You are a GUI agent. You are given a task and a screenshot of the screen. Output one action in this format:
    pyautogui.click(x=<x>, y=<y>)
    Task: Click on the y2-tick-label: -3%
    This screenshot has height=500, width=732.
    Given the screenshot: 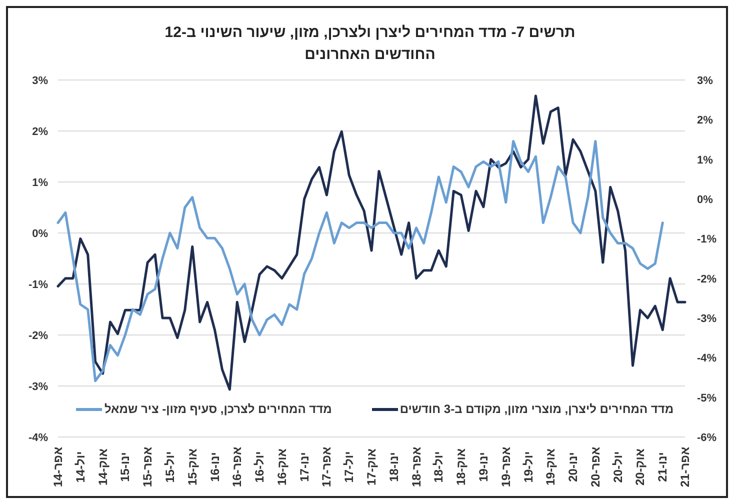 What is the action you would take?
    pyautogui.click(x=707, y=319)
    